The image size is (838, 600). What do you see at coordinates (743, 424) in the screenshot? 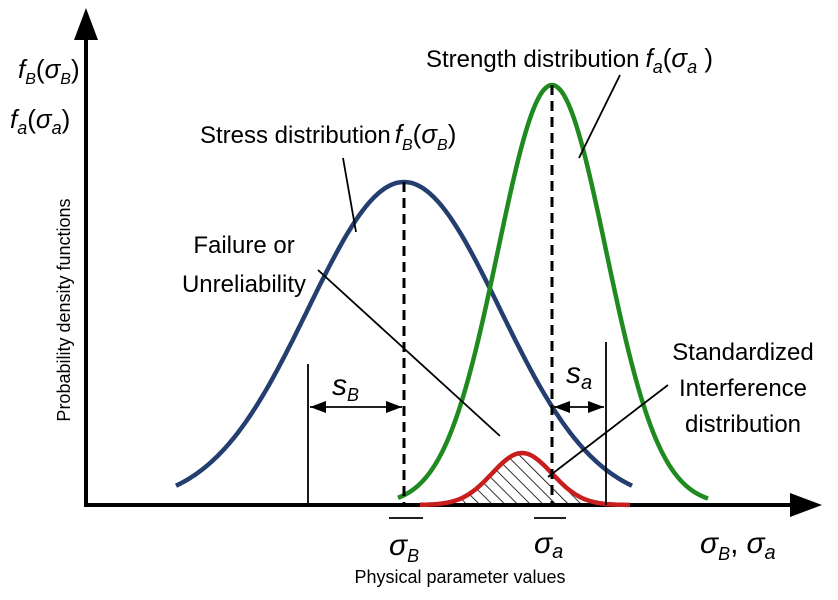
I see `interference-label-line3: distribution` at bounding box center [743, 424].